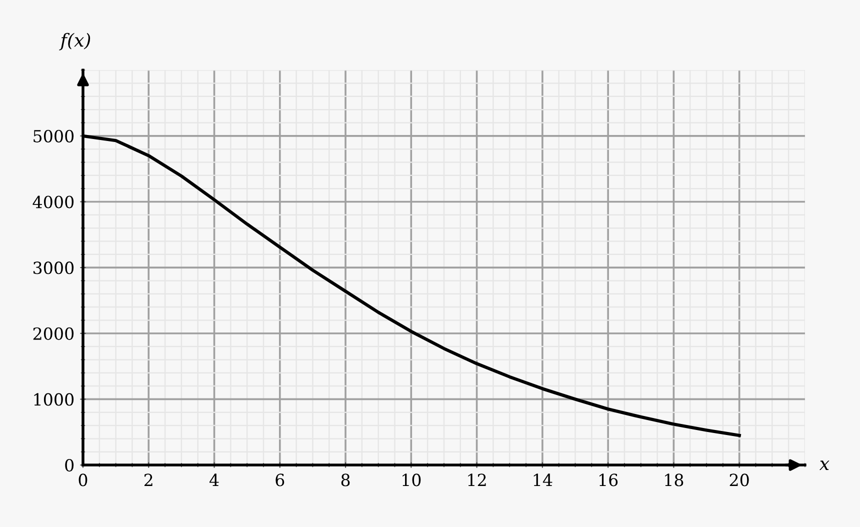  I want to click on y-tick-label: 3000, so click(54, 268).